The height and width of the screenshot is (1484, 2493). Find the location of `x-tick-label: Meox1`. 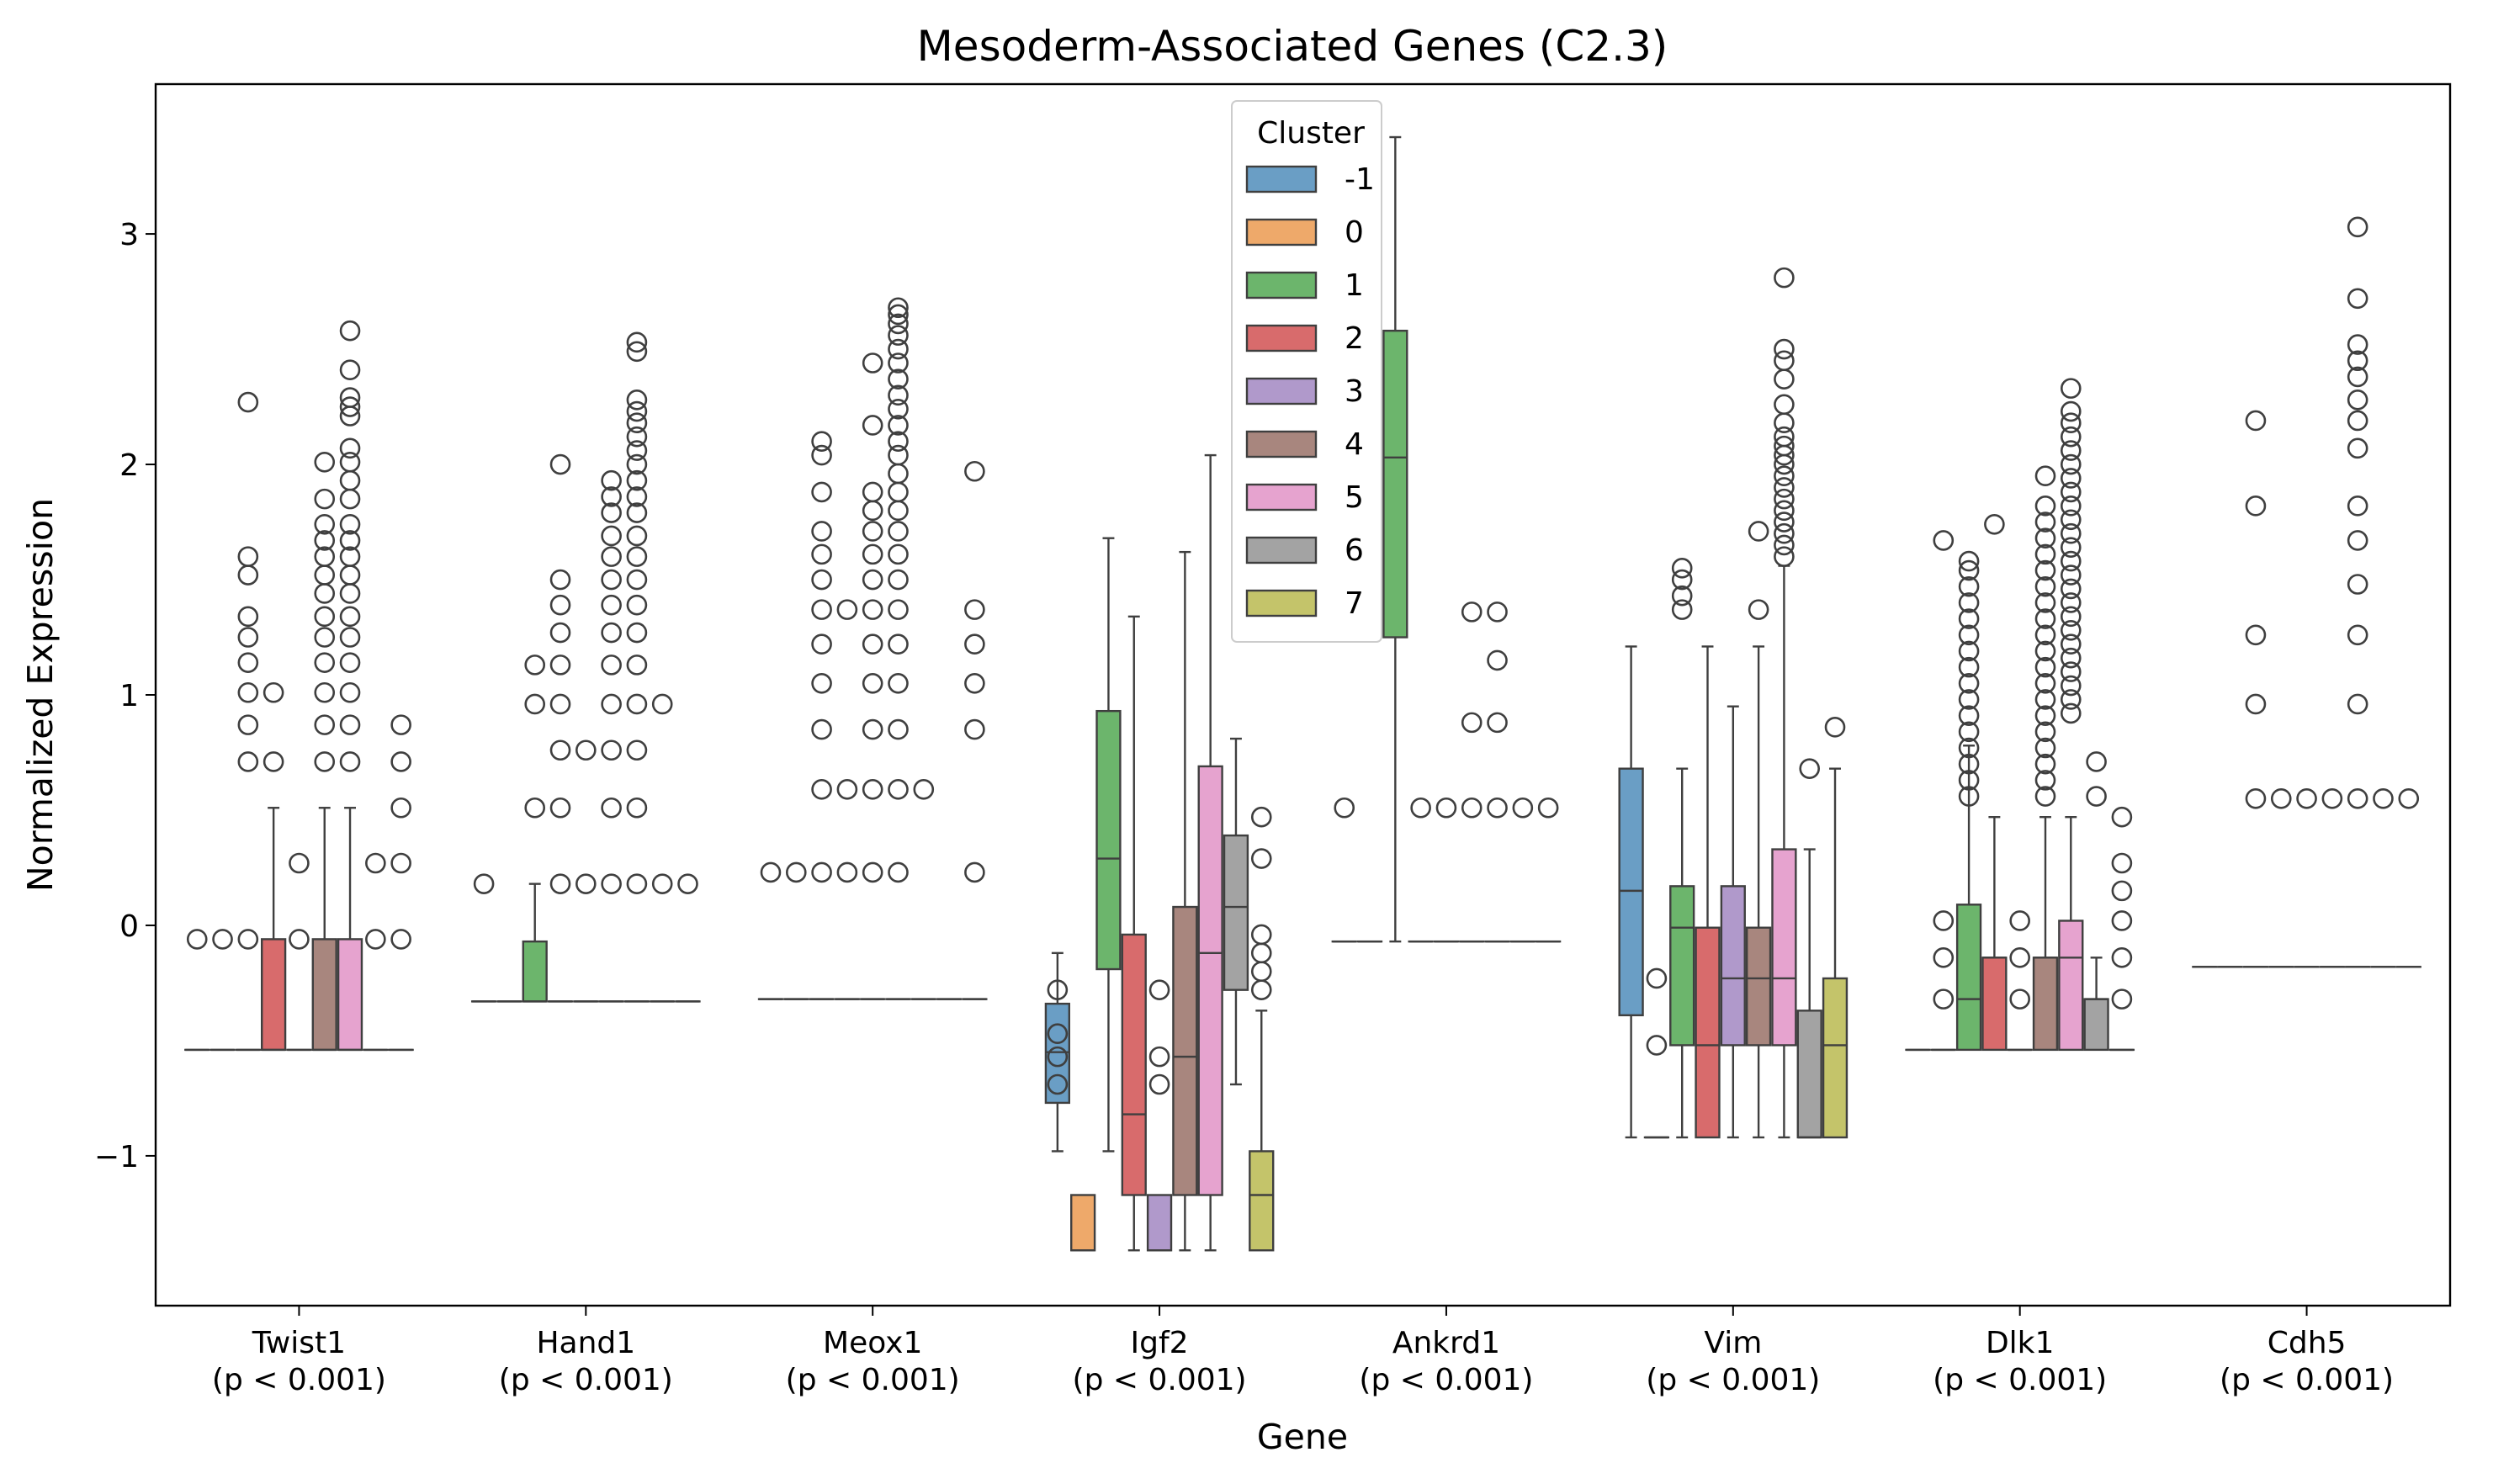

x-tick-label: Meox1 is located at coordinates (872, 1343).